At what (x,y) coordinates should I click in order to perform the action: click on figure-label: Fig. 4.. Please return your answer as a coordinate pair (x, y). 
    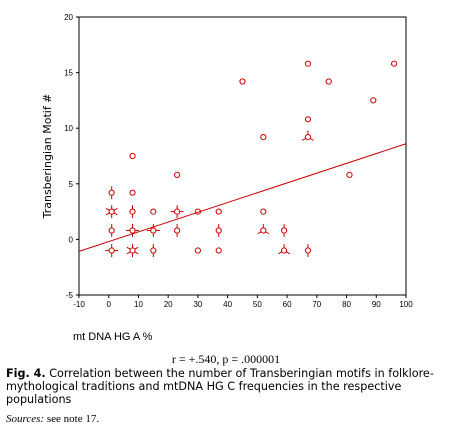
    Looking at the image, I should click on (26, 373).